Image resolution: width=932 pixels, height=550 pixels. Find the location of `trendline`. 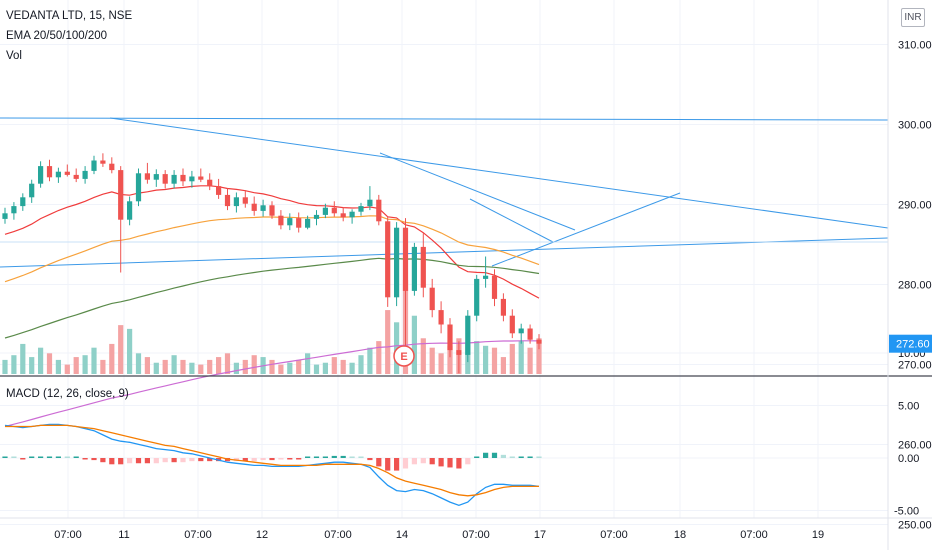

trendline is located at coordinates (477, 191).